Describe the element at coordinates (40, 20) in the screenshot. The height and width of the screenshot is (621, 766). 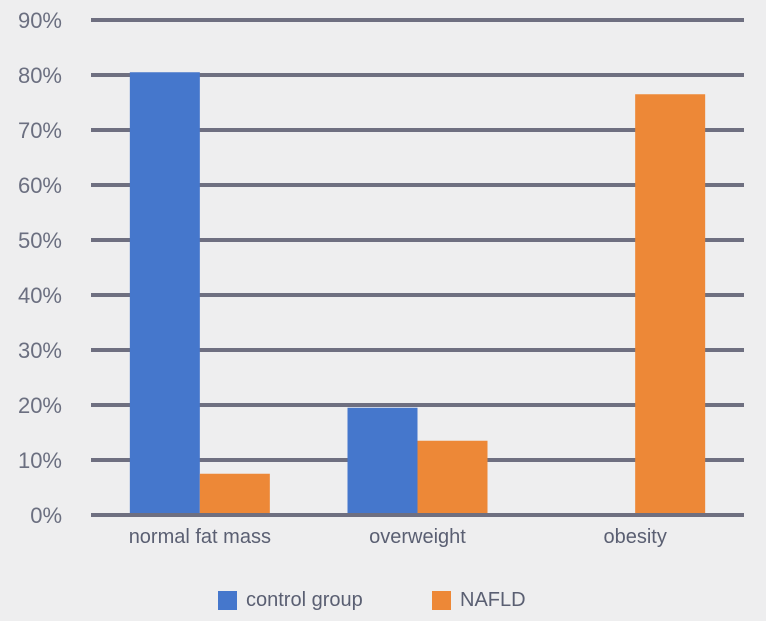
I see `y-tick-label: 90%` at that location.